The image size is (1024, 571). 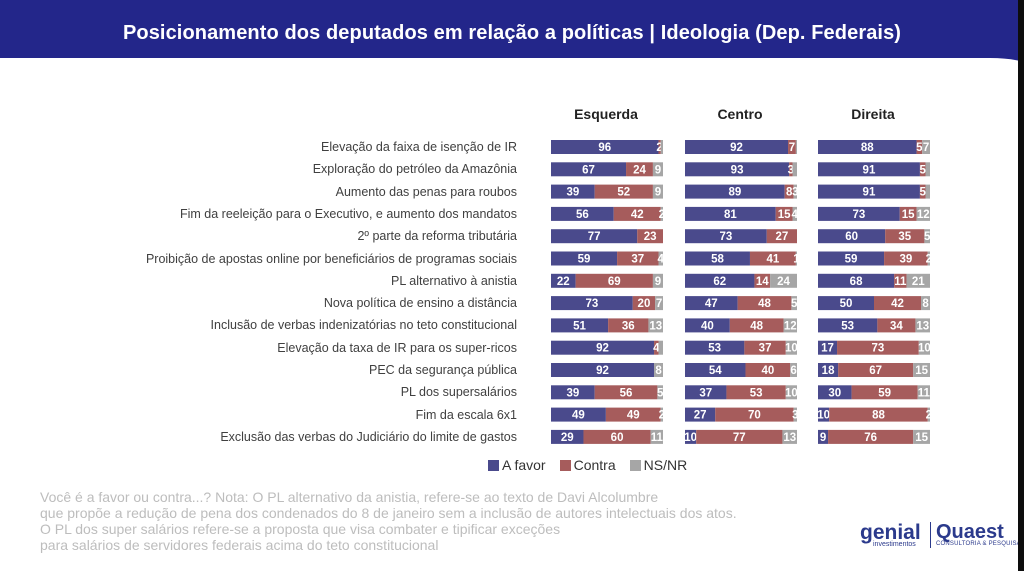 What do you see at coordinates (869, 170) in the screenshot?
I see `bar-value-label: 91` at bounding box center [869, 170].